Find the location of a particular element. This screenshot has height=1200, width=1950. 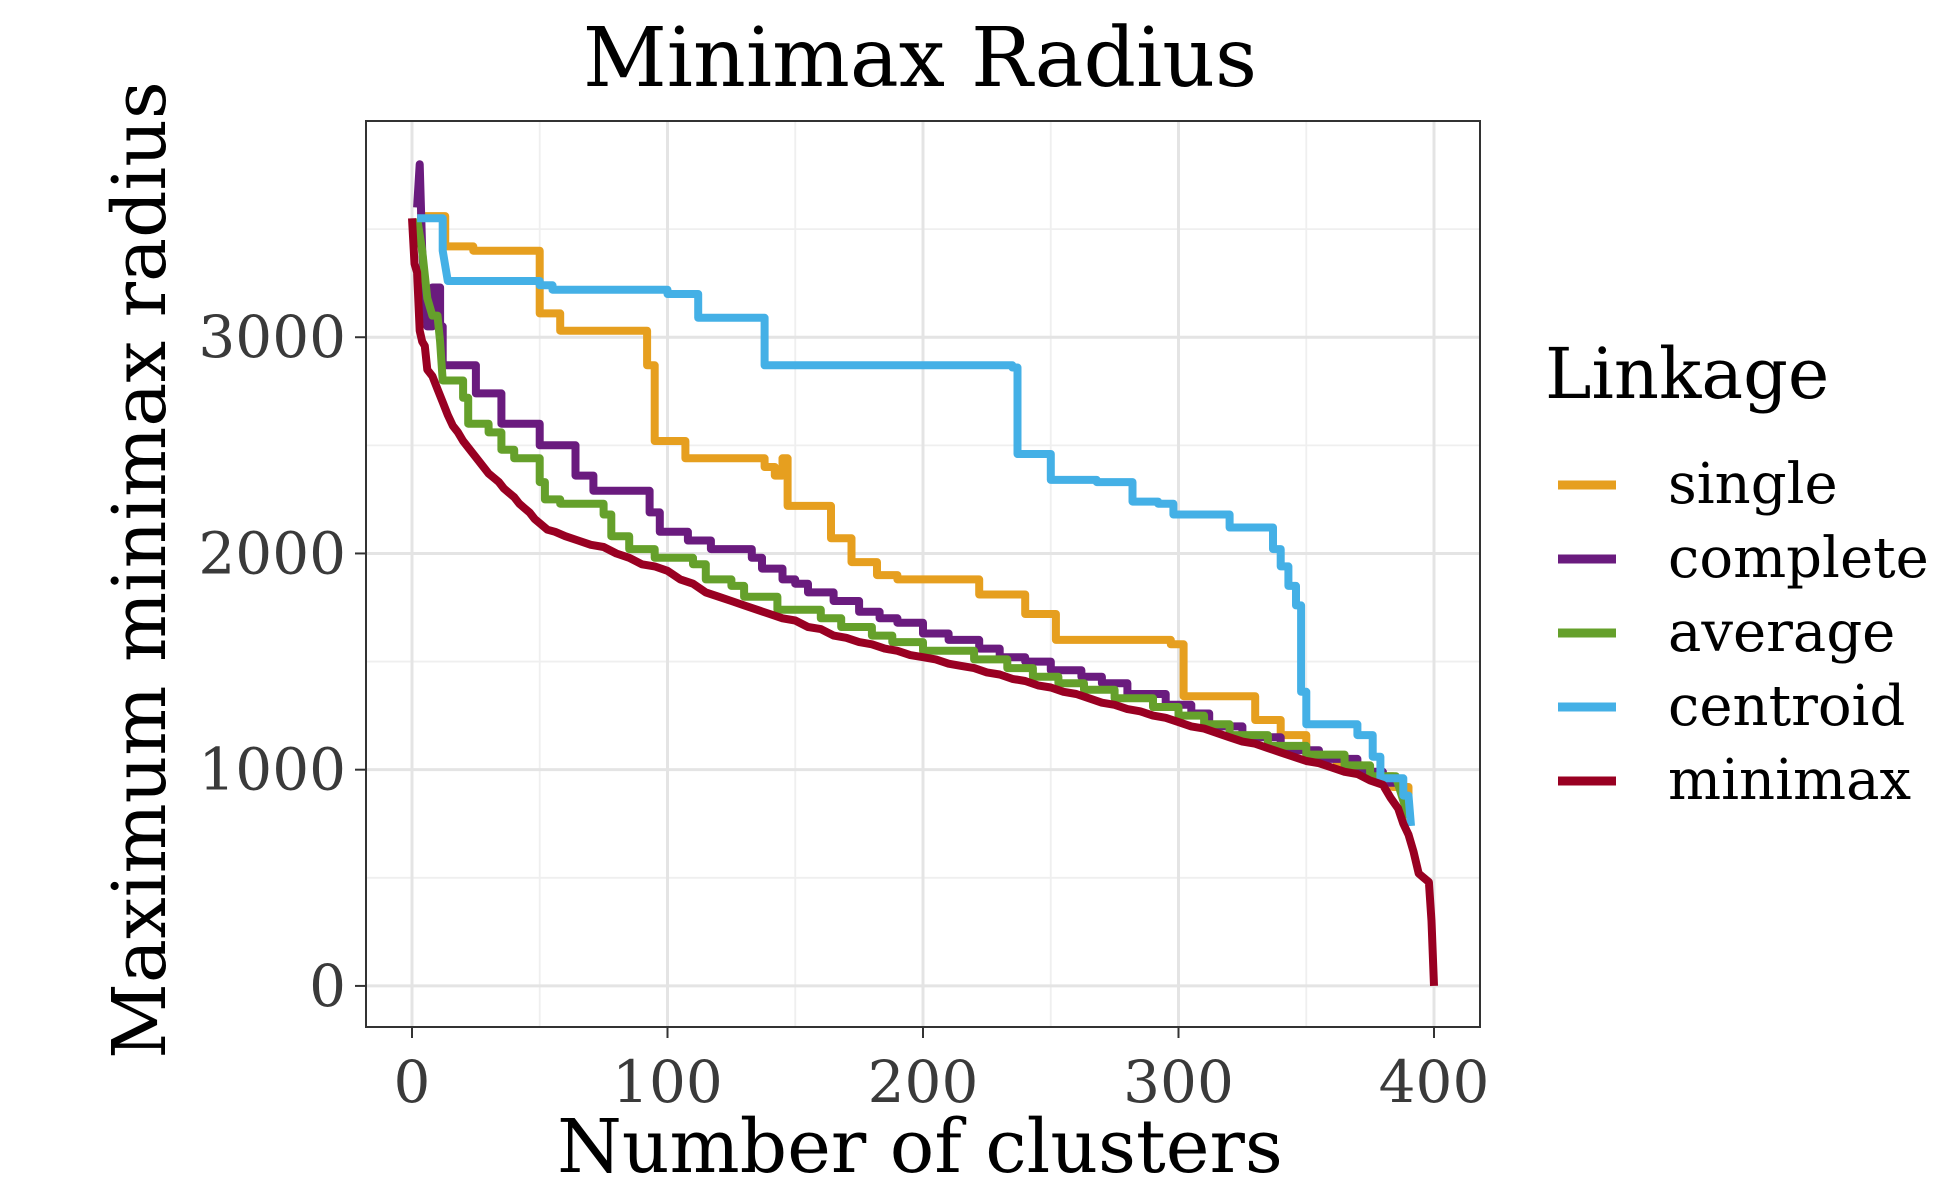

x-tick-label: 0 is located at coordinates (412, 1082).